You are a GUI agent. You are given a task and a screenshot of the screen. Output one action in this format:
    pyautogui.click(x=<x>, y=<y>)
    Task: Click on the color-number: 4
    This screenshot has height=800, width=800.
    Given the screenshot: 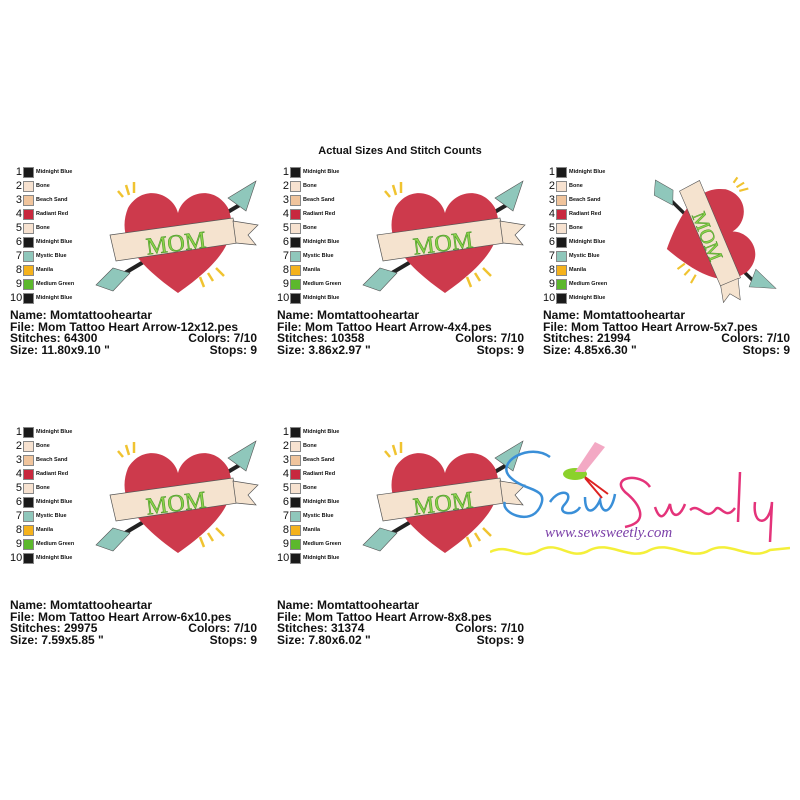 What is the action you would take?
    pyautogui.click(x=285, y=214)
    